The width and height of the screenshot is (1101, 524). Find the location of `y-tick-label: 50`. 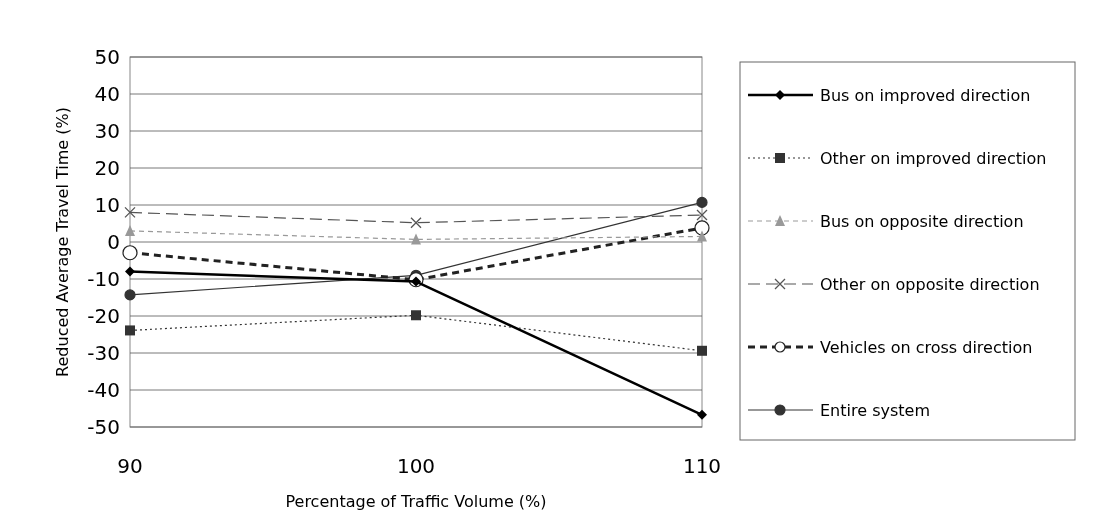

y-tick-label: 50 is located at coordinates (107, 57).